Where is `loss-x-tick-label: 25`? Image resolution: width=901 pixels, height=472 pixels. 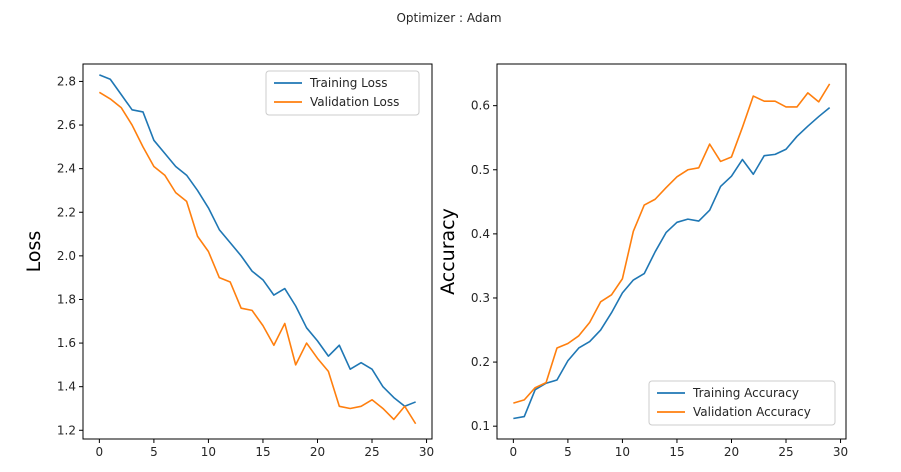 loss-x-tick-label: 25 is located at coordinates (371, 452).